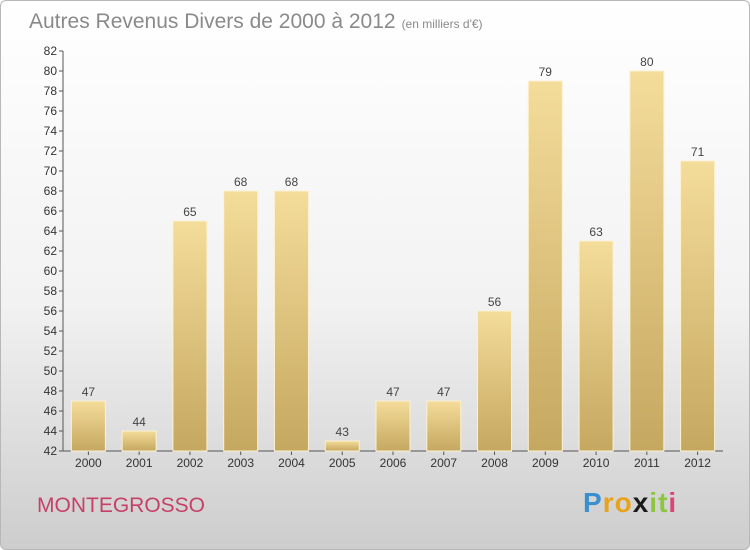 Image resolution: width=750 pixels, height=550 pixels. Describe the element at coordinates (51, 71) in the screenshot. I see `y-tick-label: 80` at that location.